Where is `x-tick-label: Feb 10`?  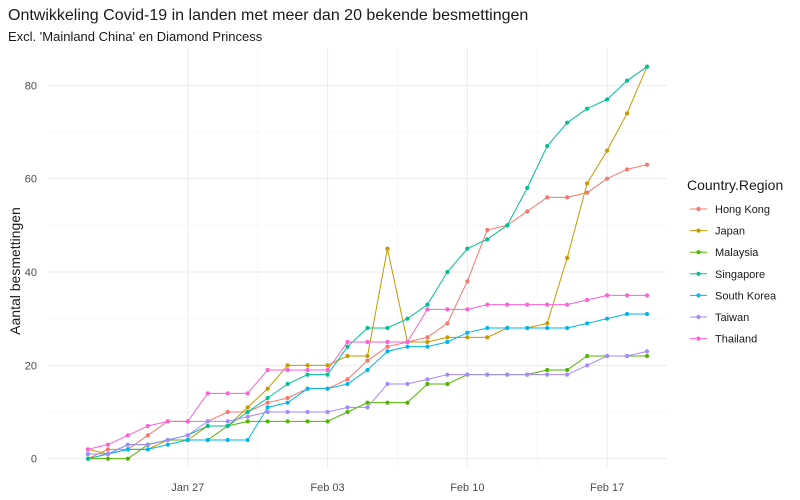 x-tick-label: Feb 10 is located at coordinates (467, 488).